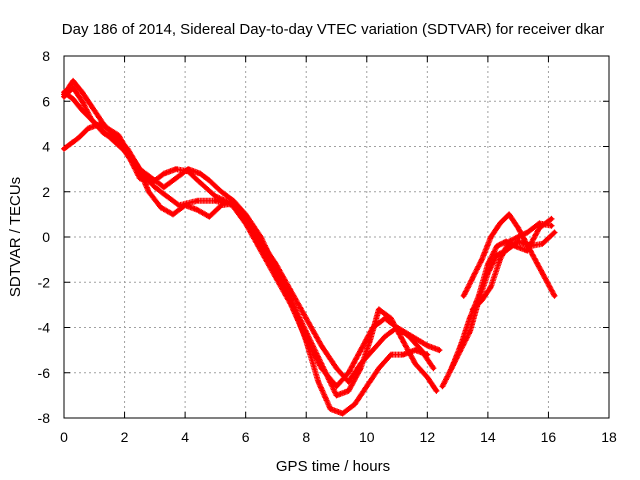  I want to click on y-tick-labels: -8 -6 -4 -2 0 2 4 6 8, so click(44, 237).